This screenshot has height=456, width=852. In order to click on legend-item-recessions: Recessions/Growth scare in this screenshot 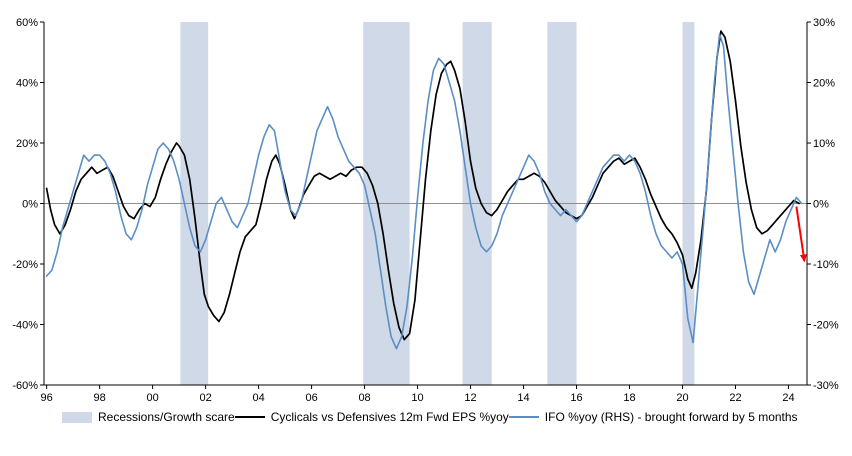, I will do `click(148, 417)`.